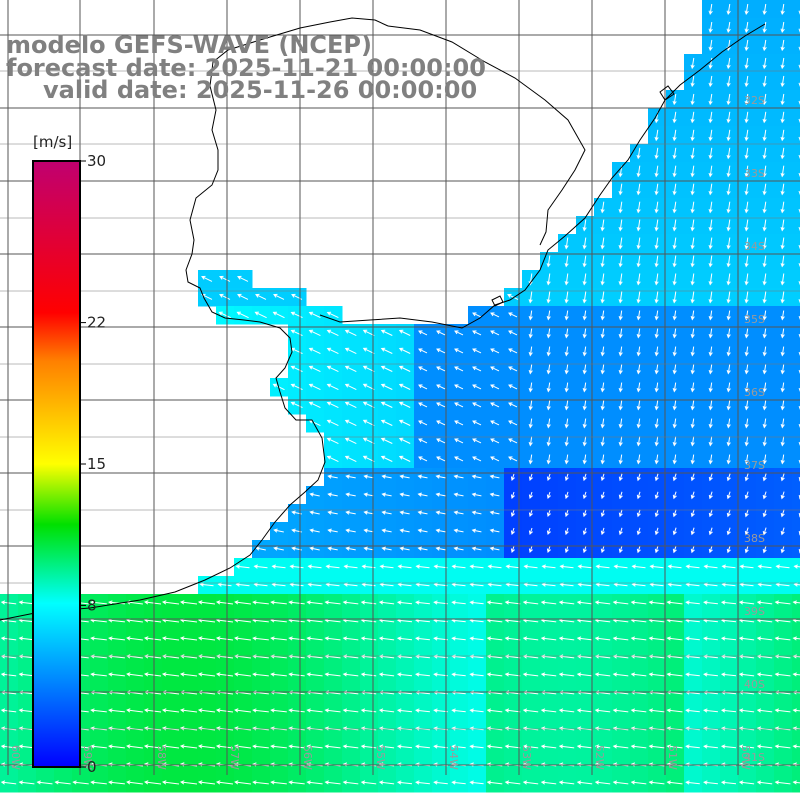 This screenshot has height=800, width=800. I want to click on lon-label: 56W, so click(307, 757).